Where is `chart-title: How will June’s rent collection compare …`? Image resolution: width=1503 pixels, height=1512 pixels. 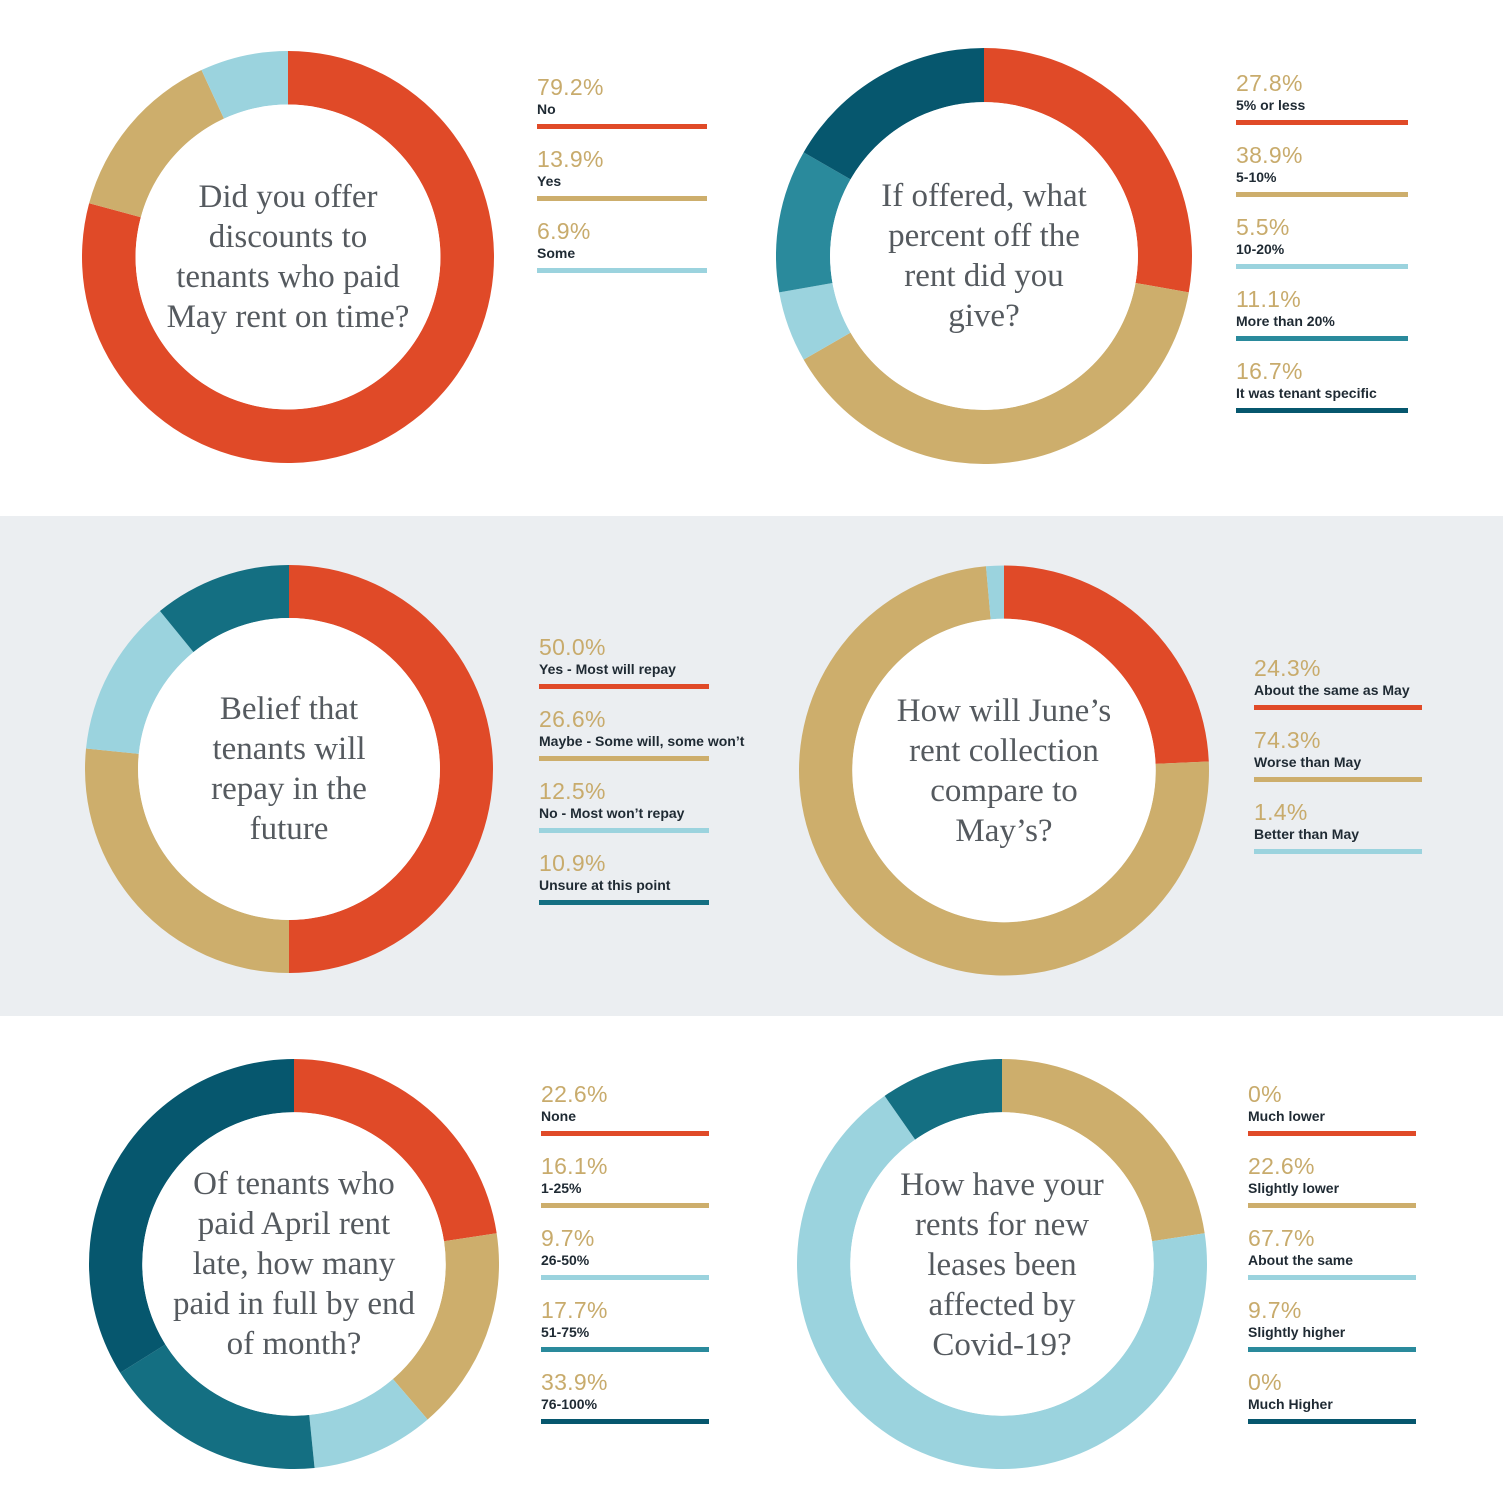 chart-title: How will June’s rent collection compare … is located at coordinates (1004, 771).